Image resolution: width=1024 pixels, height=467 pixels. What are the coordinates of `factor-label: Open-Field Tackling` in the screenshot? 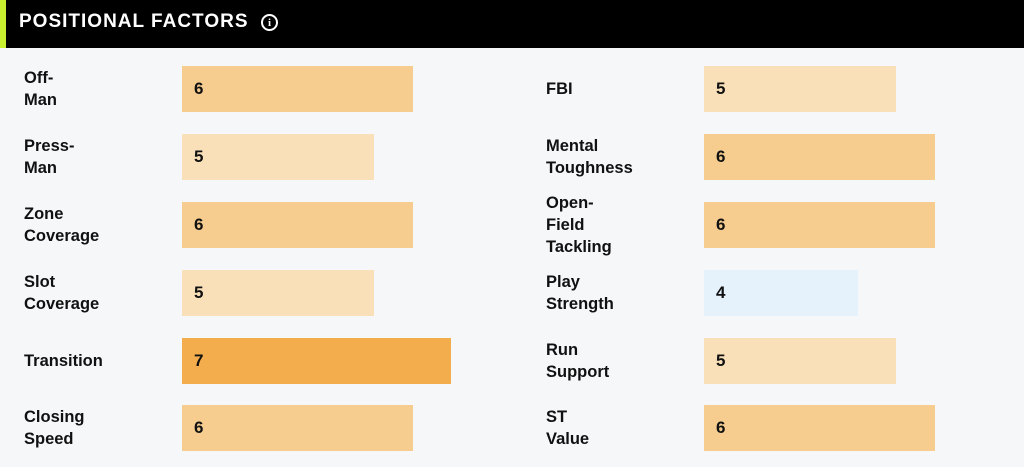 It's located at (579, 225).